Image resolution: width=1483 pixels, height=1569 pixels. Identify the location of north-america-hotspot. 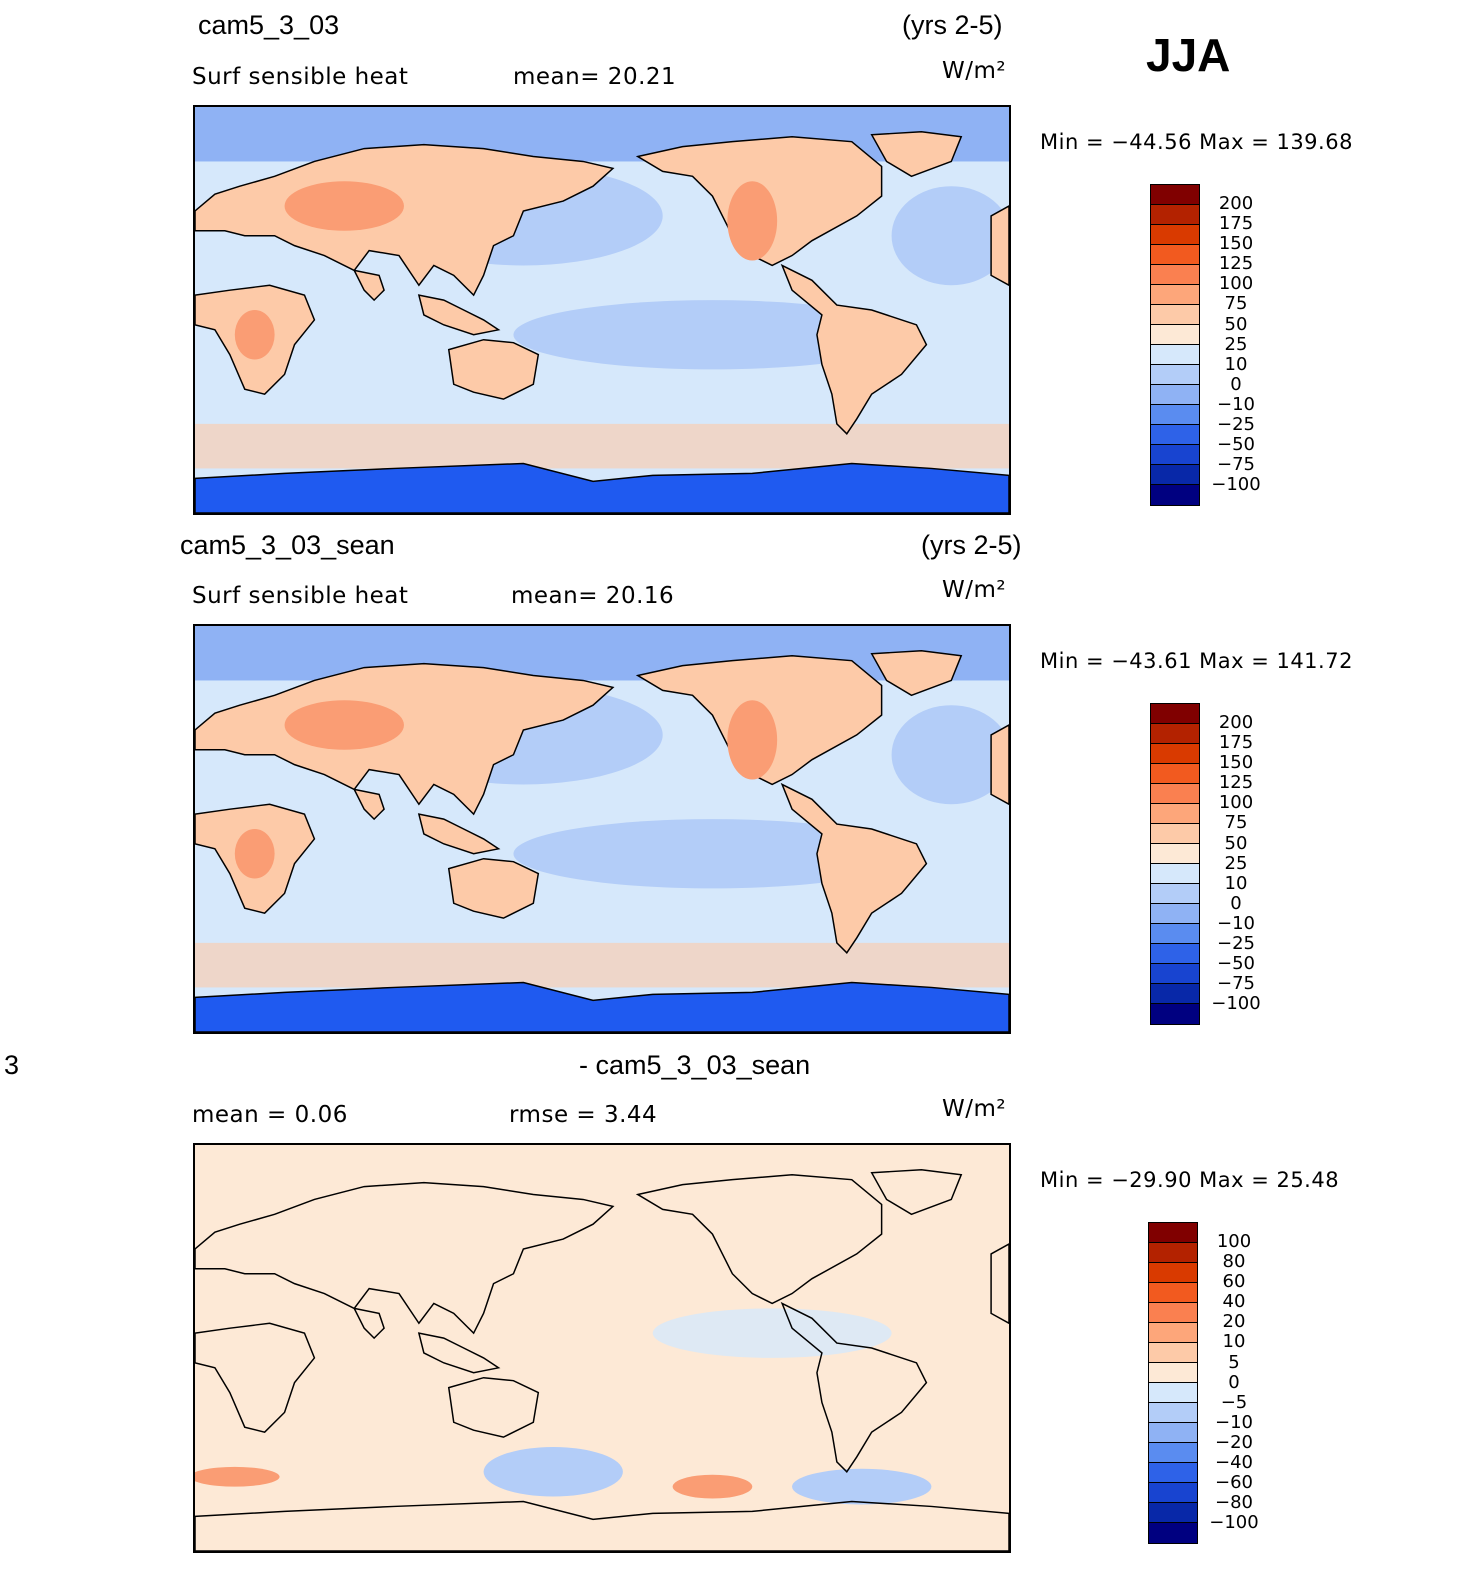
(752, 221).